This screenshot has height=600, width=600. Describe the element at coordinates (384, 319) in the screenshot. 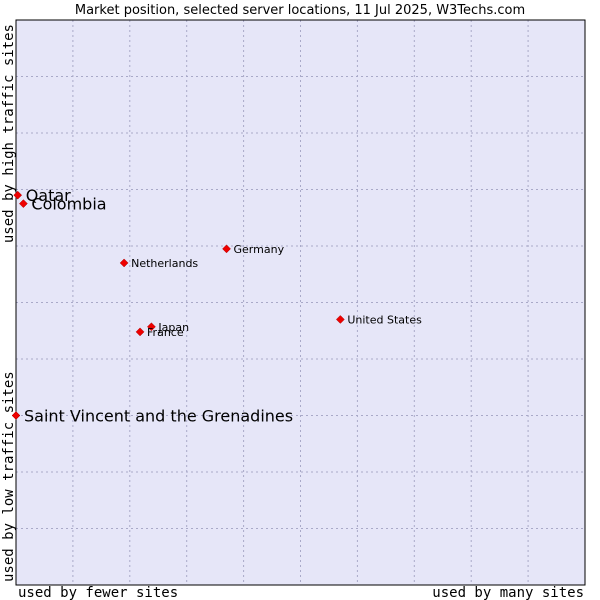

I see `point-label-united-states: United States` at that location.